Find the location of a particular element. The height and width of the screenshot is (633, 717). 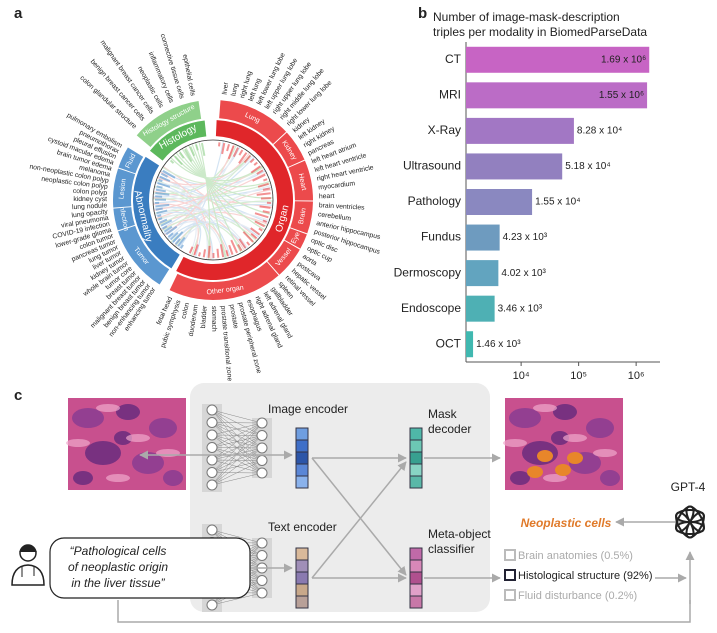

classifier-label: Meta-object is located at coordinates (459, 534).